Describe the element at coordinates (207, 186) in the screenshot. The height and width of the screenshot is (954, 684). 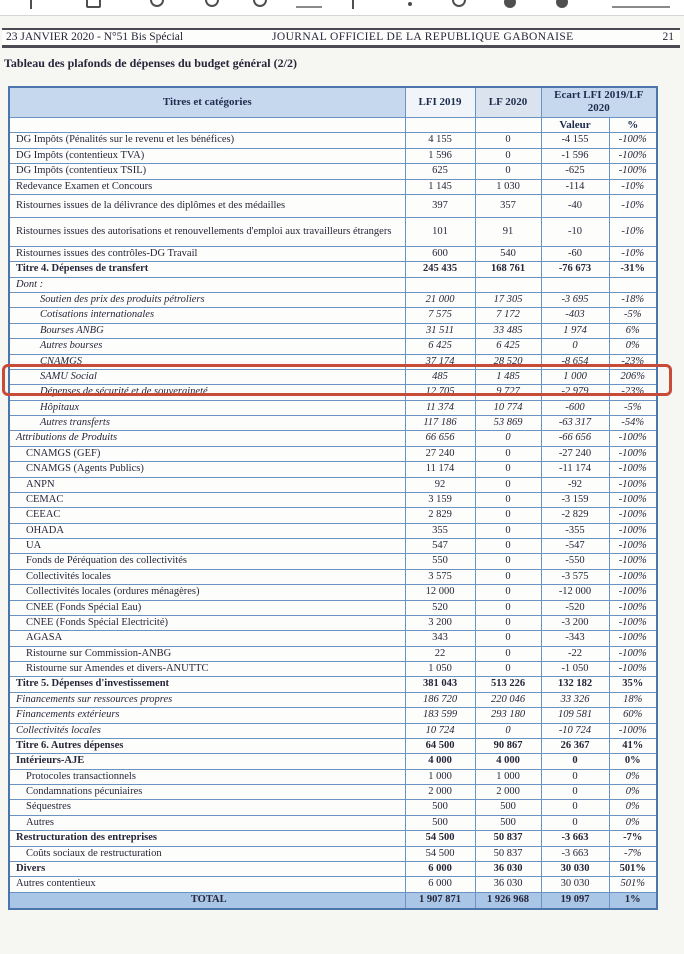
I see `row-label: Redevance Examen et Concours` at that location.